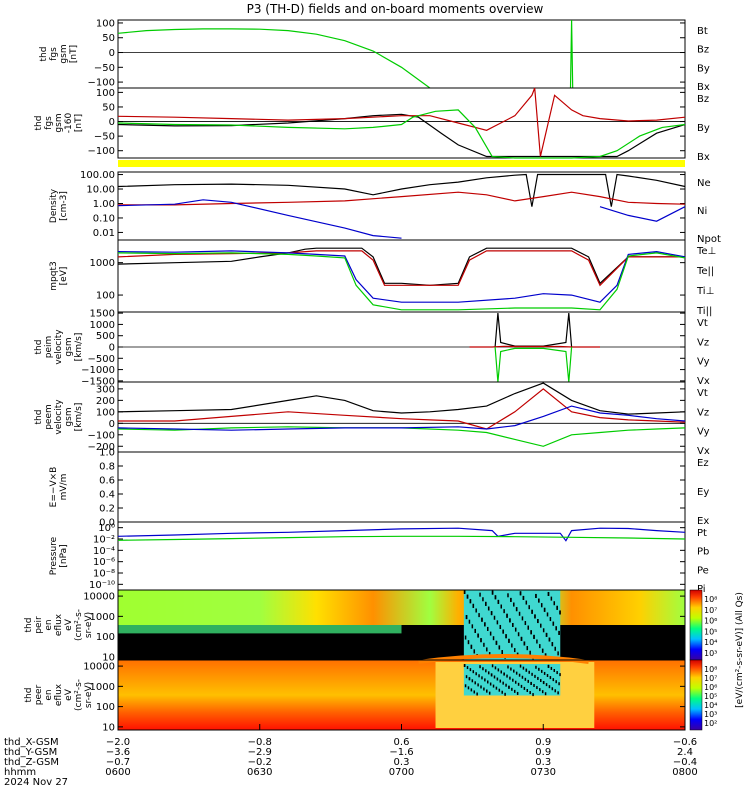  Describe the element at coordinates (69, 694) in the screenshot. I see `y-axis-label-line: eV` at that location.